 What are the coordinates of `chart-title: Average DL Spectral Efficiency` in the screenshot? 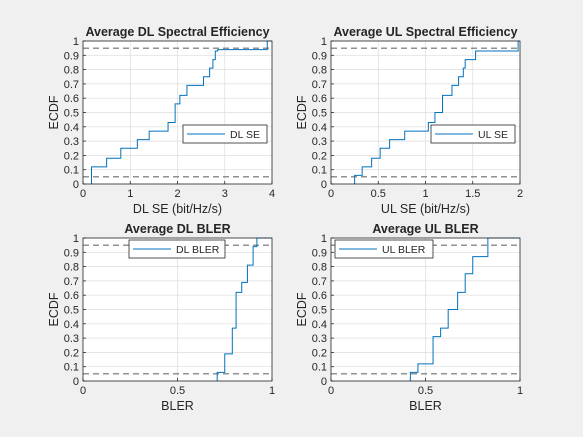 It's located at (177, 32).